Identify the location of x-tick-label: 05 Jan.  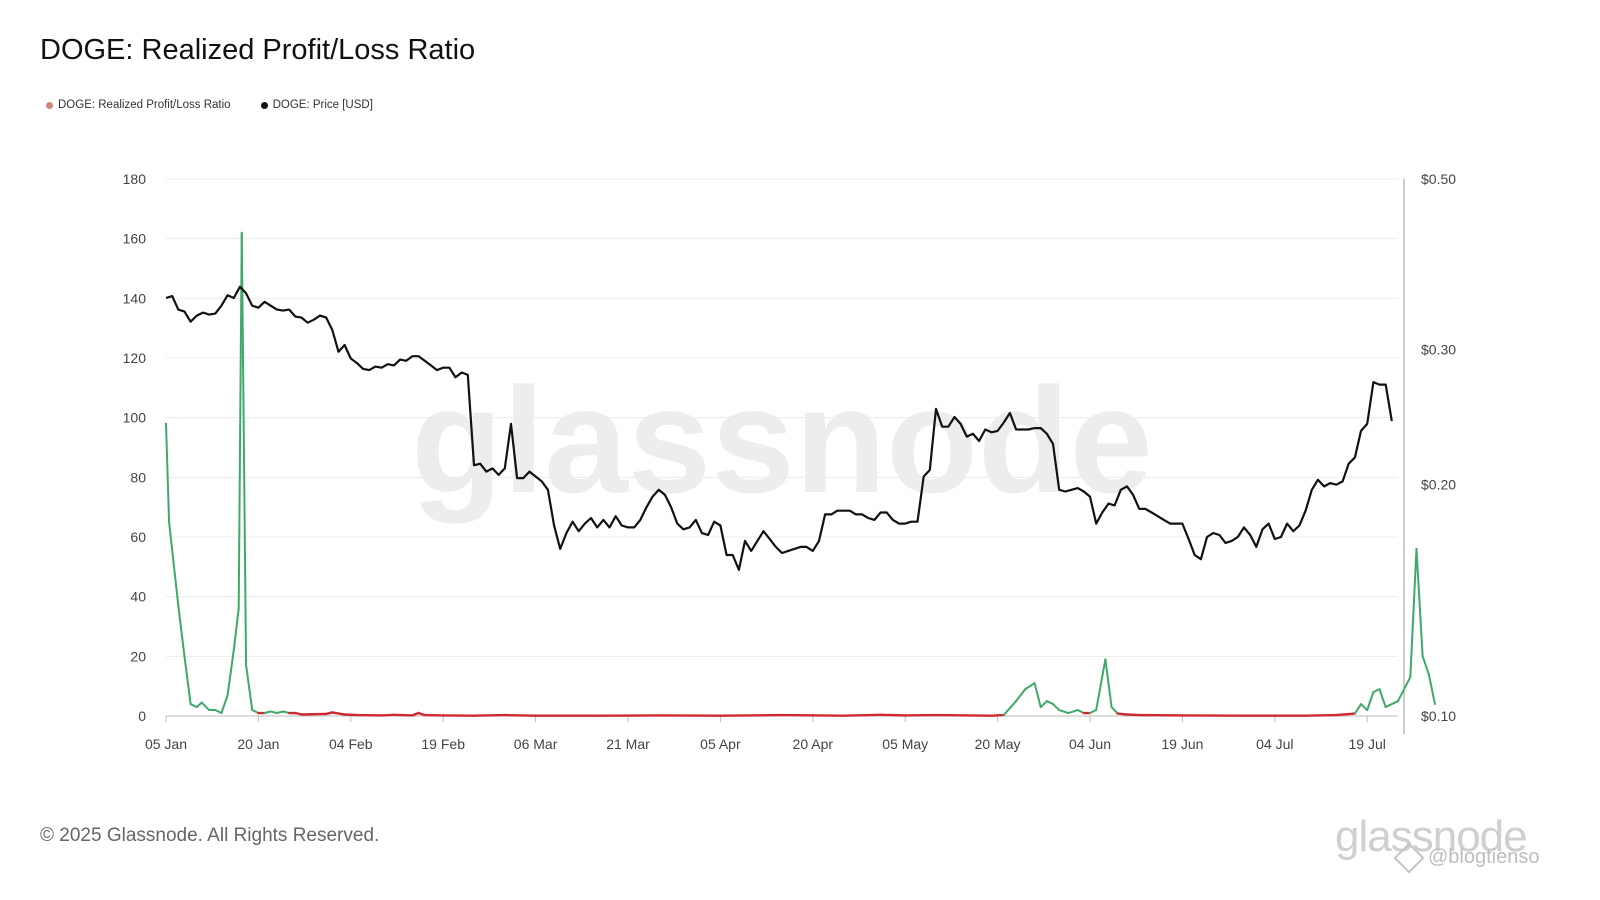
(166, 744).